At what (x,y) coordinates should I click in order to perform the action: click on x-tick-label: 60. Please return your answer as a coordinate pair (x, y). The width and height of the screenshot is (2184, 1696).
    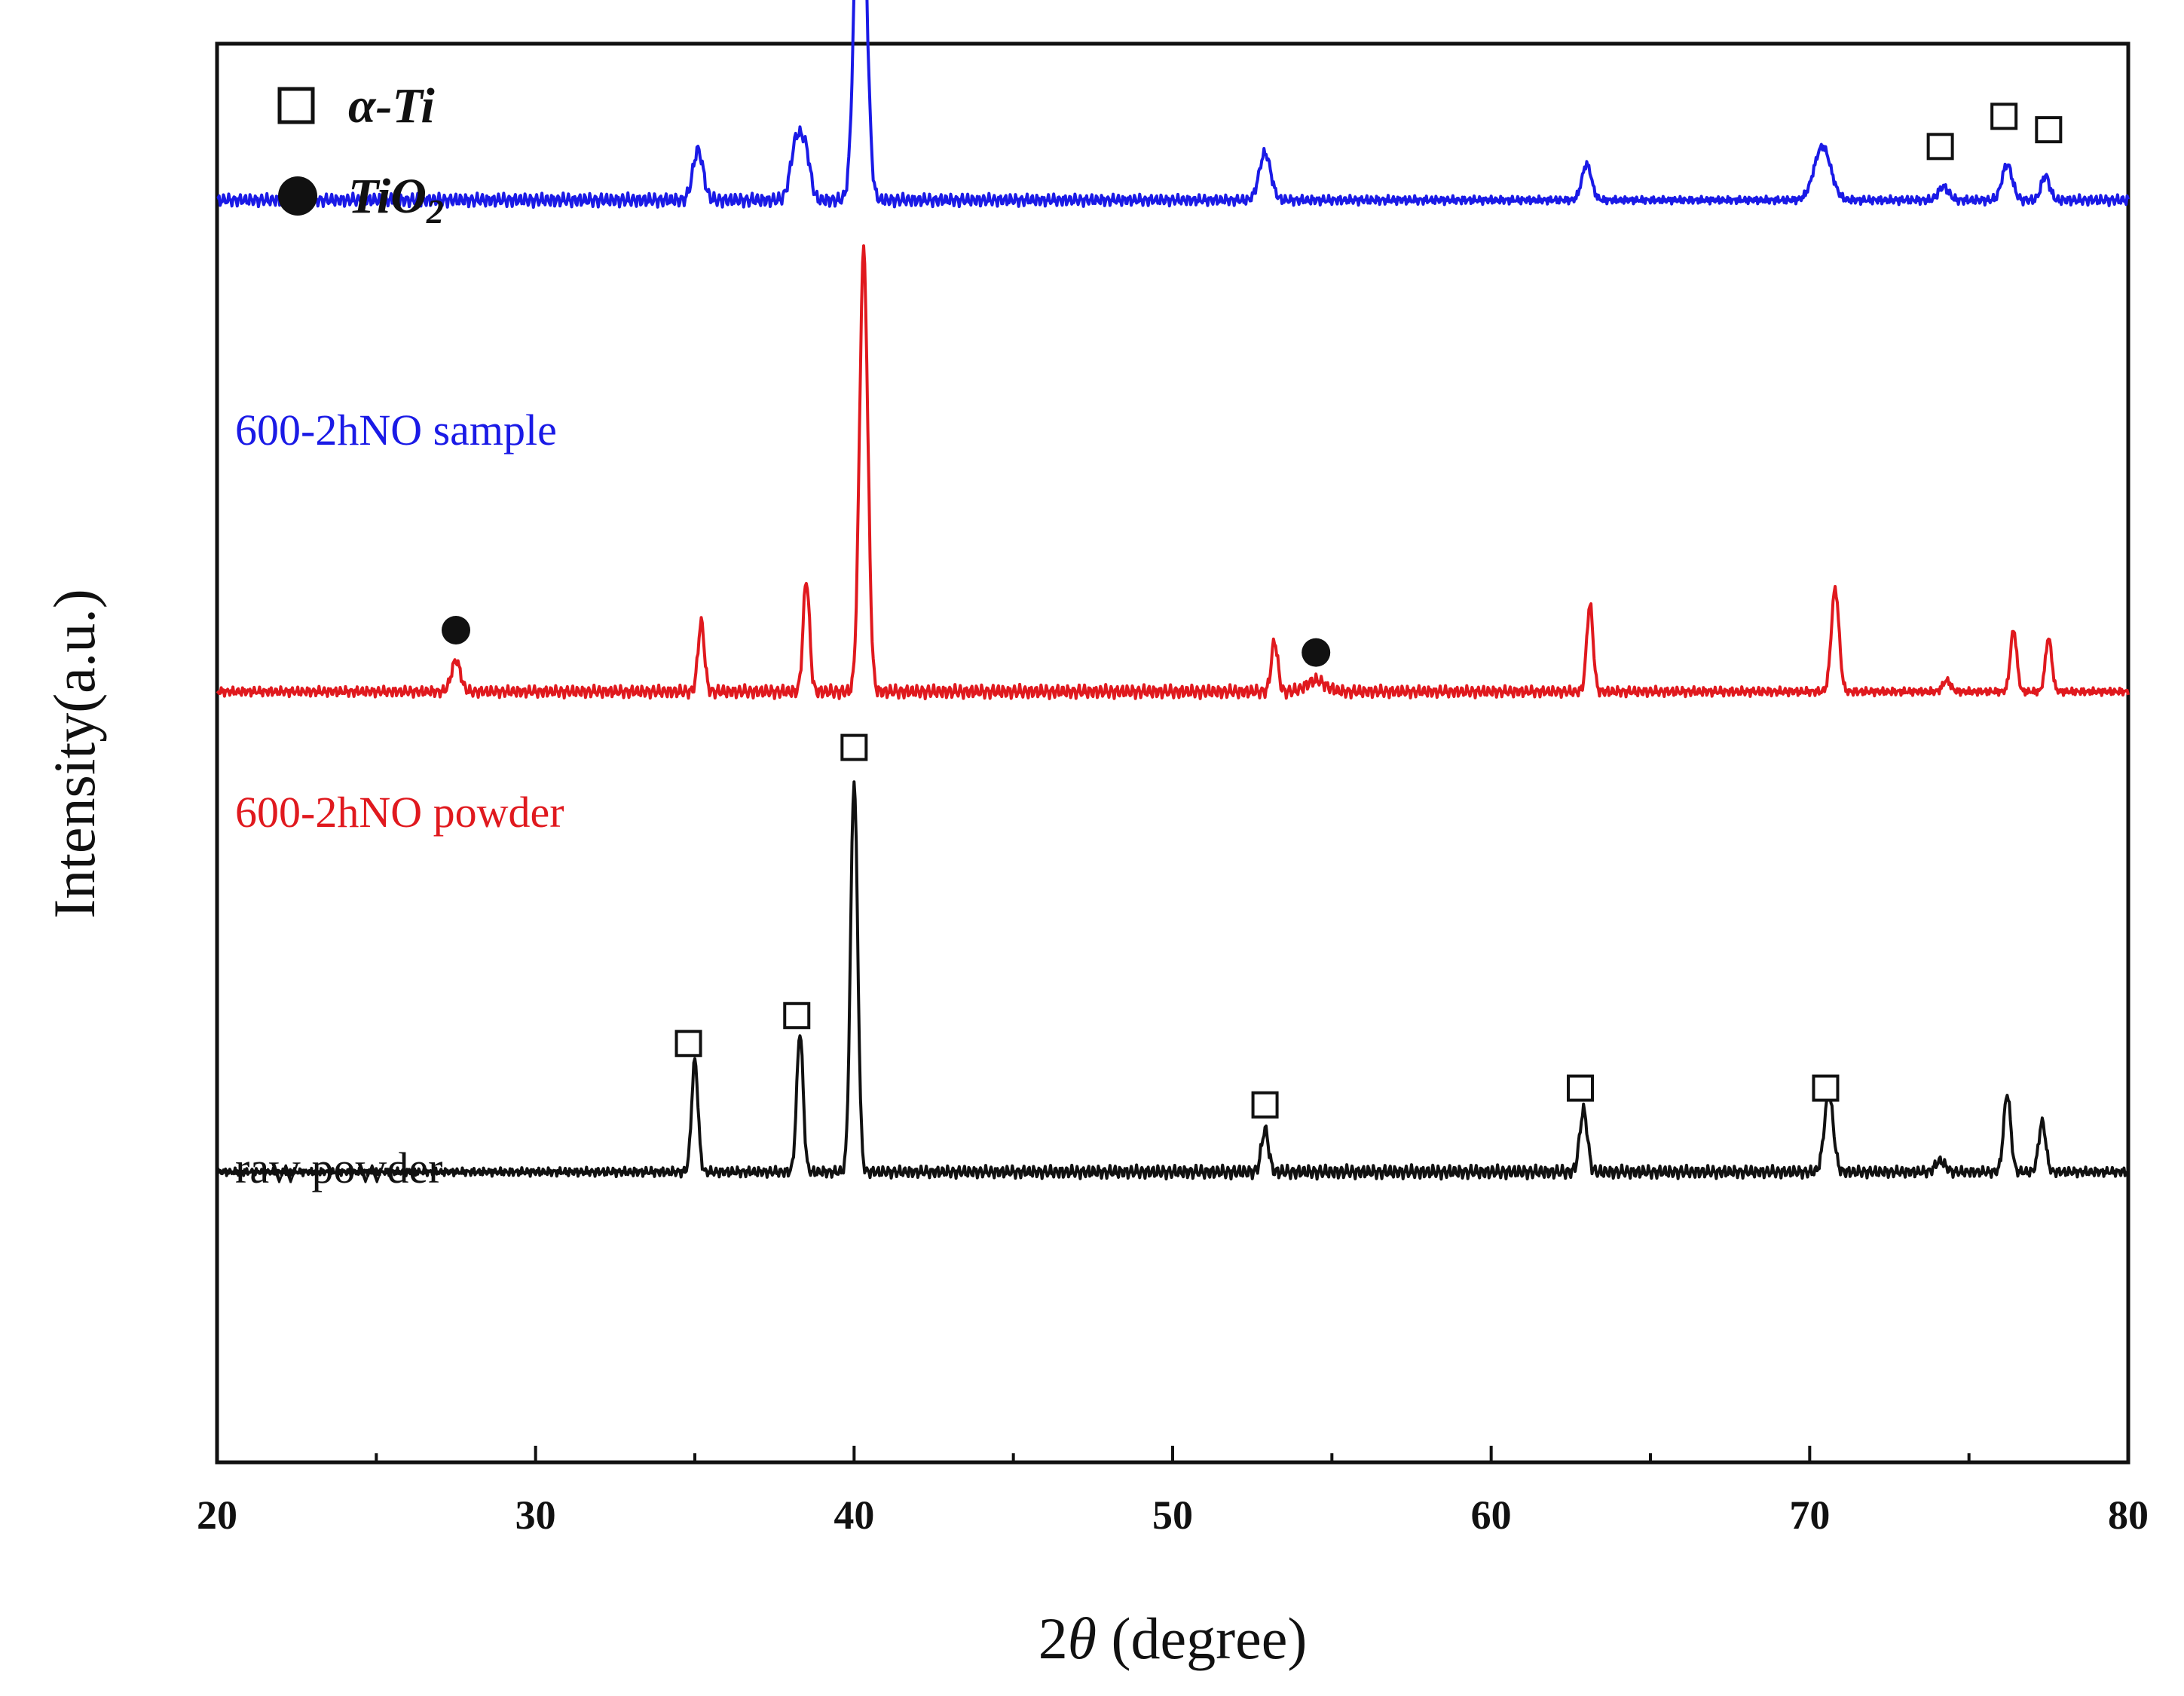
    Looking at the image, I should click on (1491, 1515).